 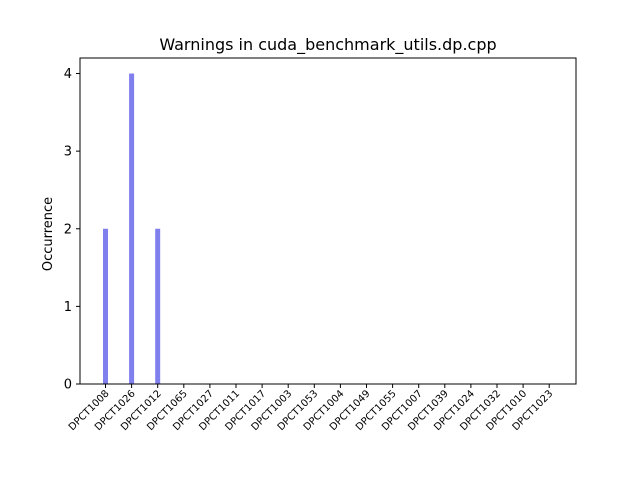 I want to click on y-tick-label: 3, so click(x=68, y=152).